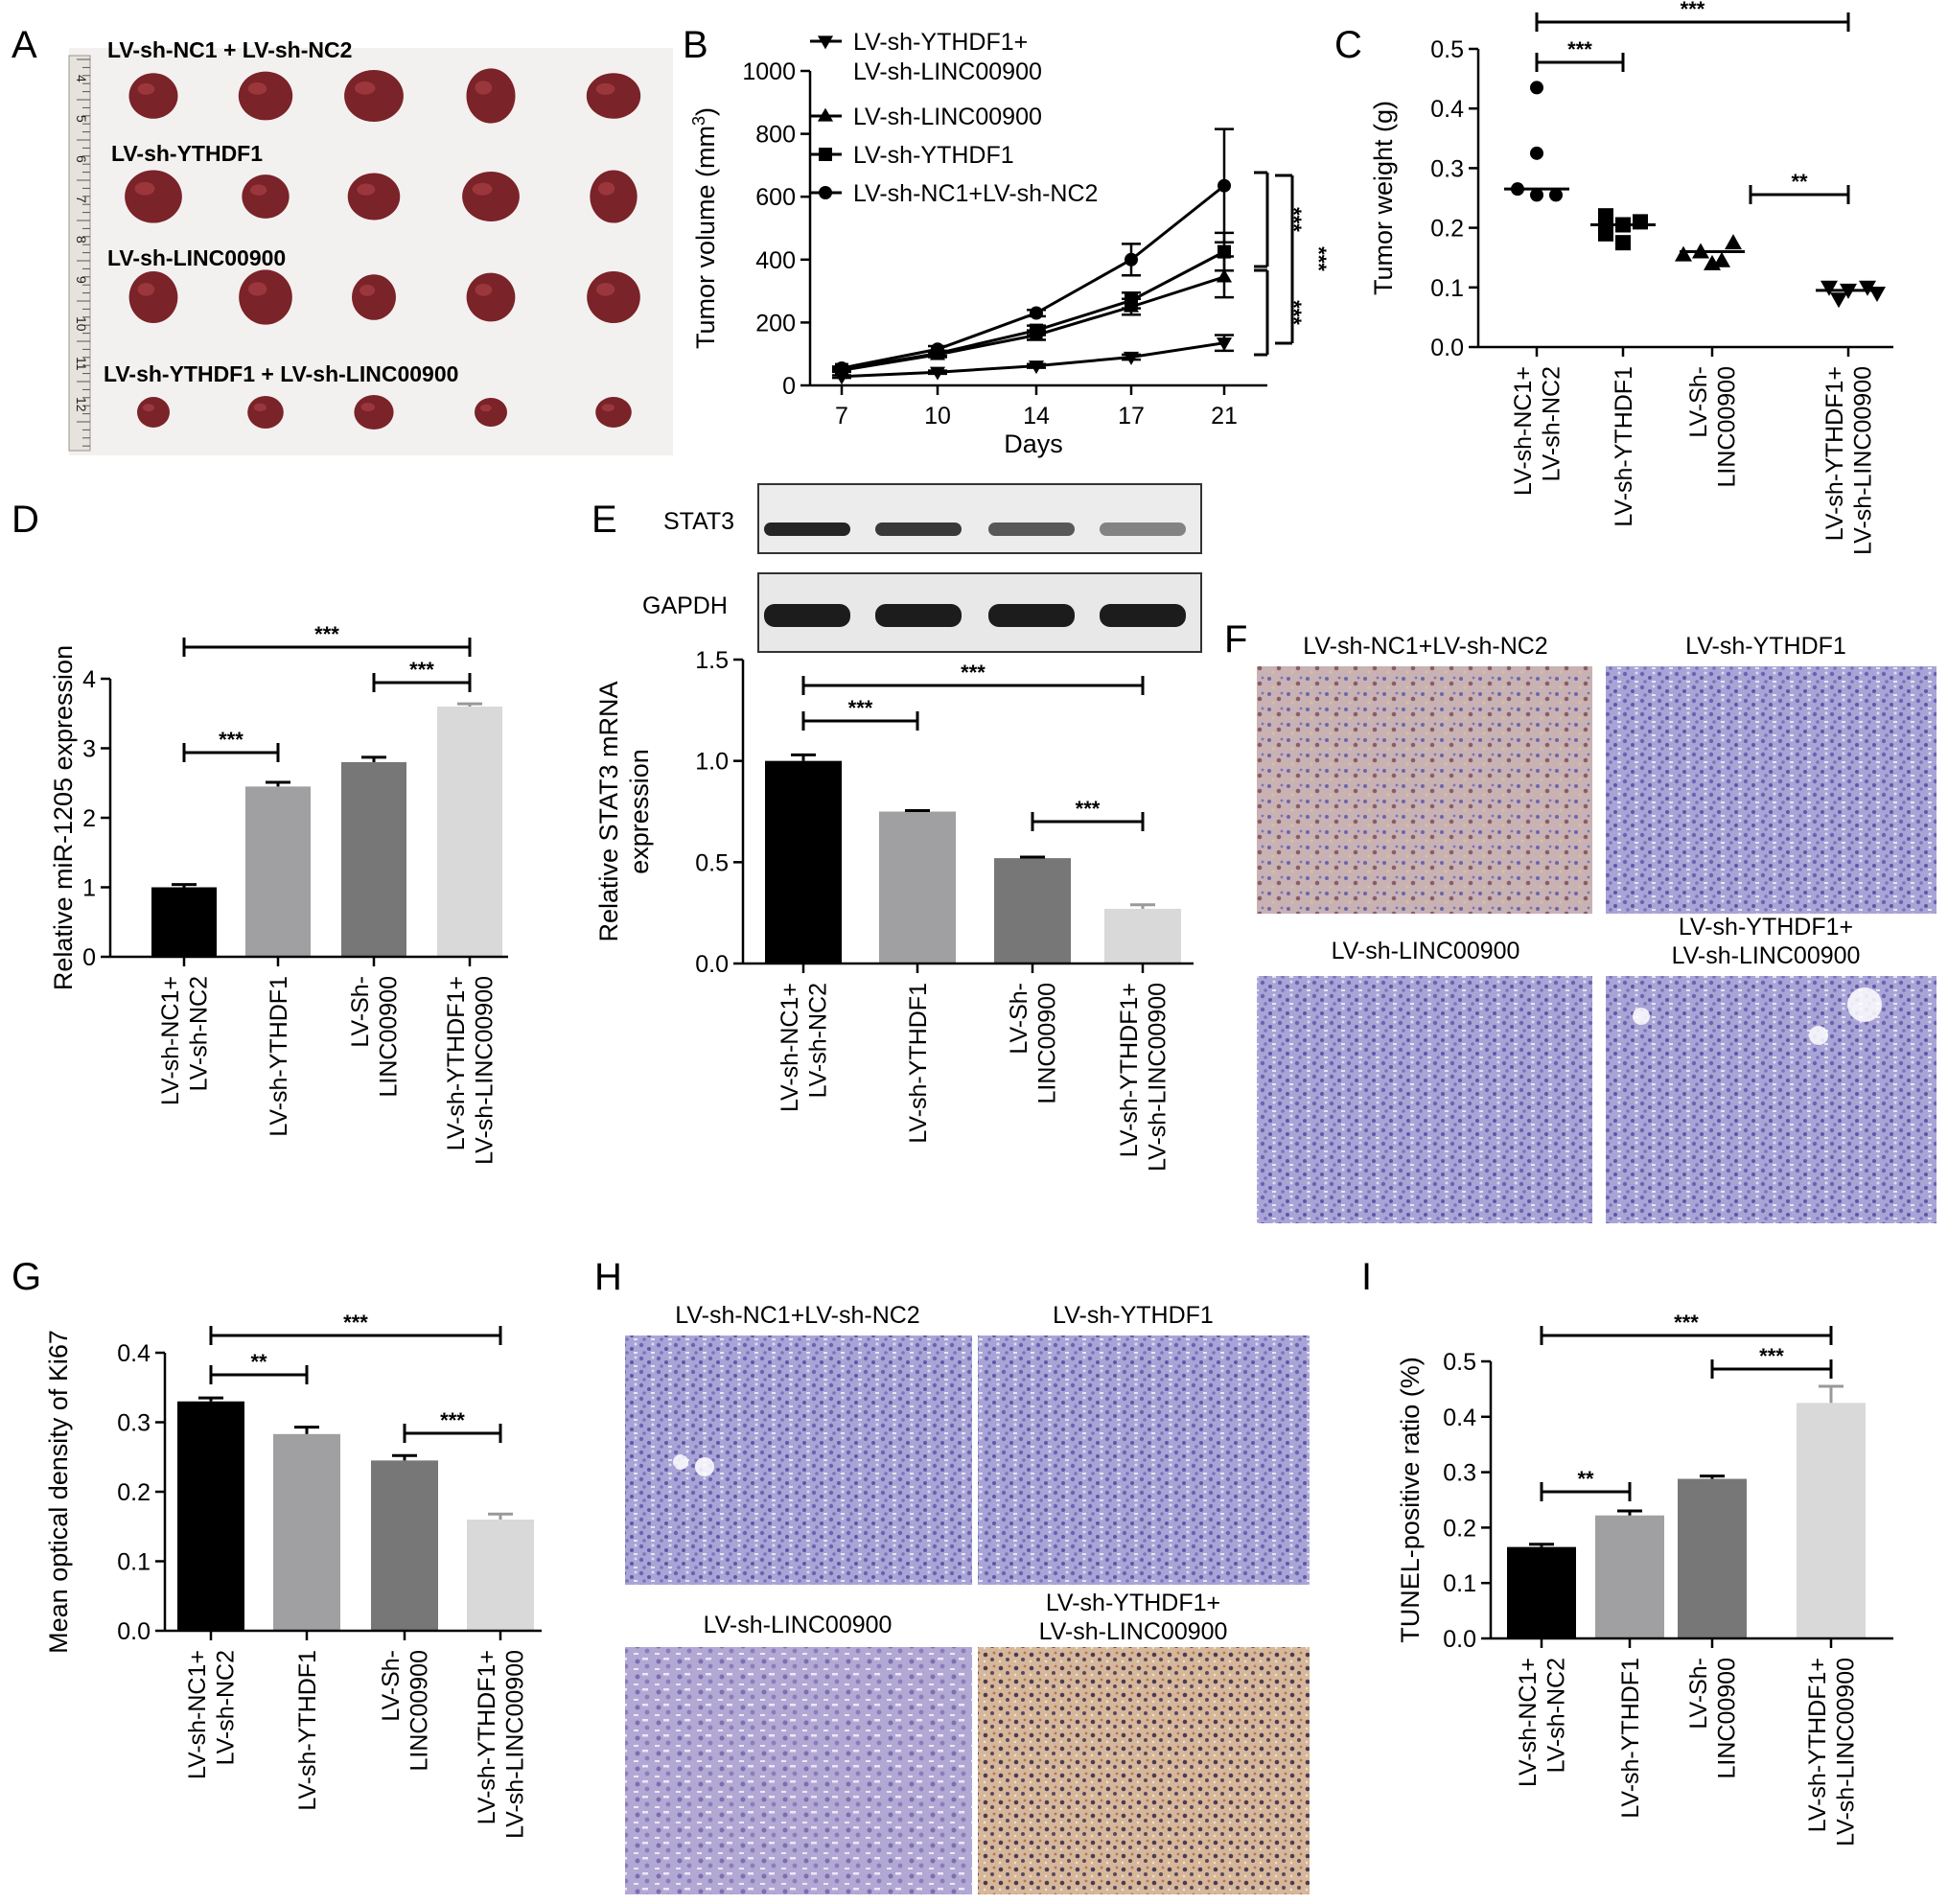 The height and width of the screenshot is (1904, 1948). I want to click on ruler-number: 9, so click(81, 280).